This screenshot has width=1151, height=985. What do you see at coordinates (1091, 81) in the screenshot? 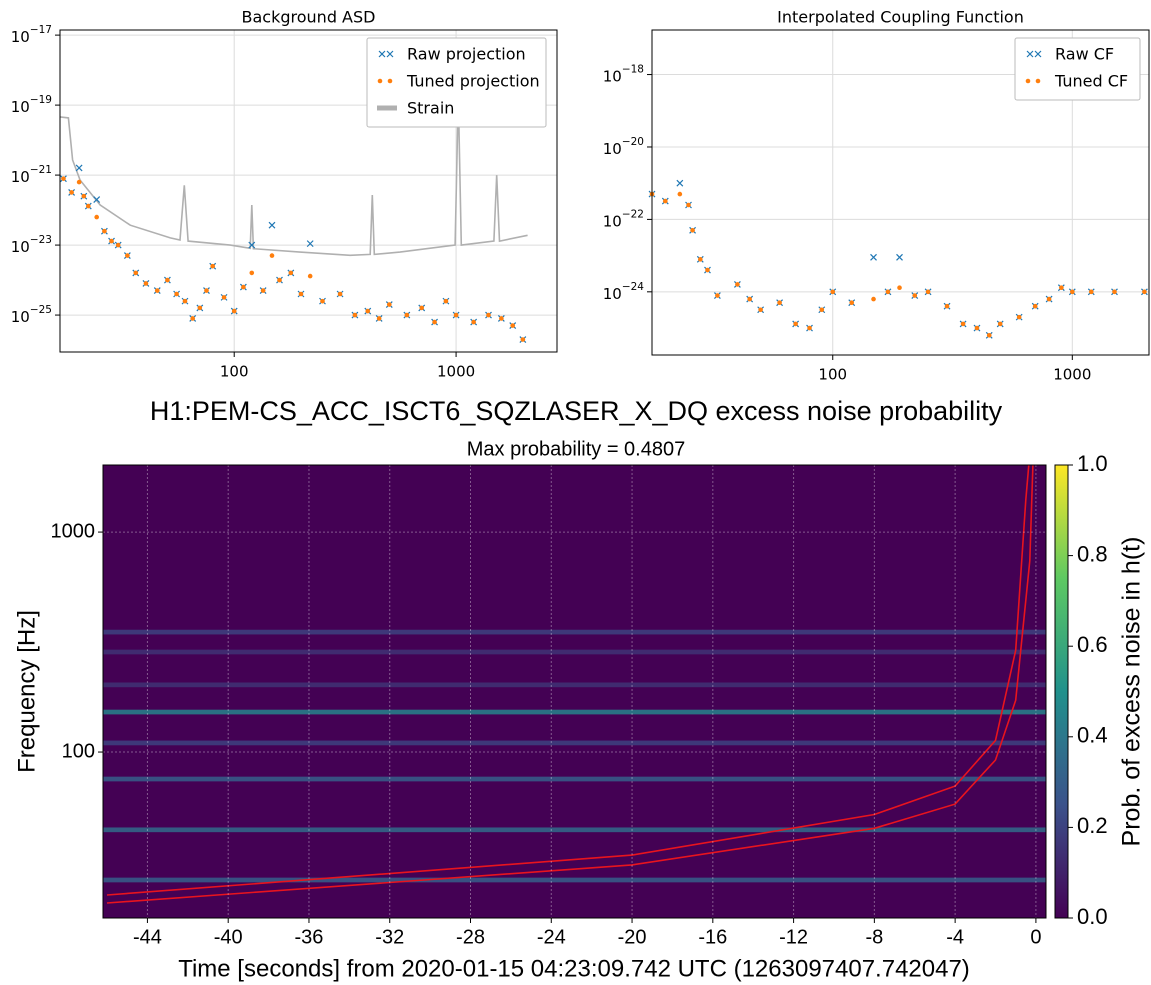
I see `legend-label: Tuned CF` at bounding box center [1091, 81].